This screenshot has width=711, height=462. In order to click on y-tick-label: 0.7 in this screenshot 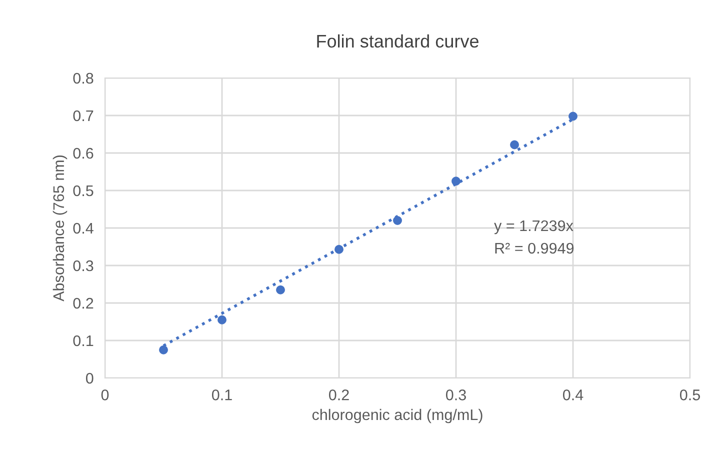, I will do `click(83, 116)`.